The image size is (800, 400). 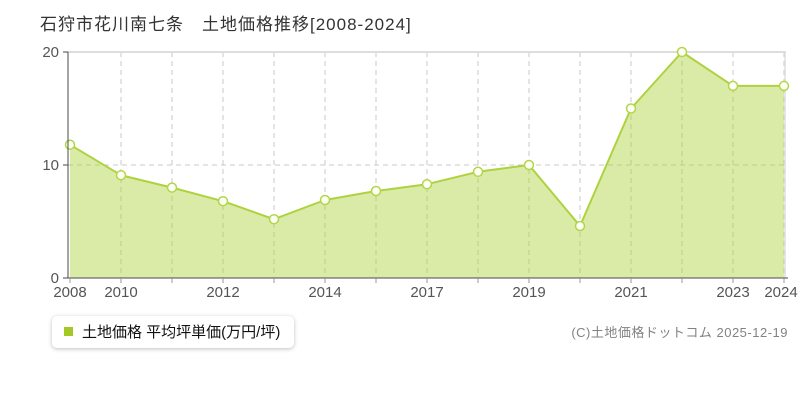 I want to click on legend-marker-icon, so click(x=68, y=331).